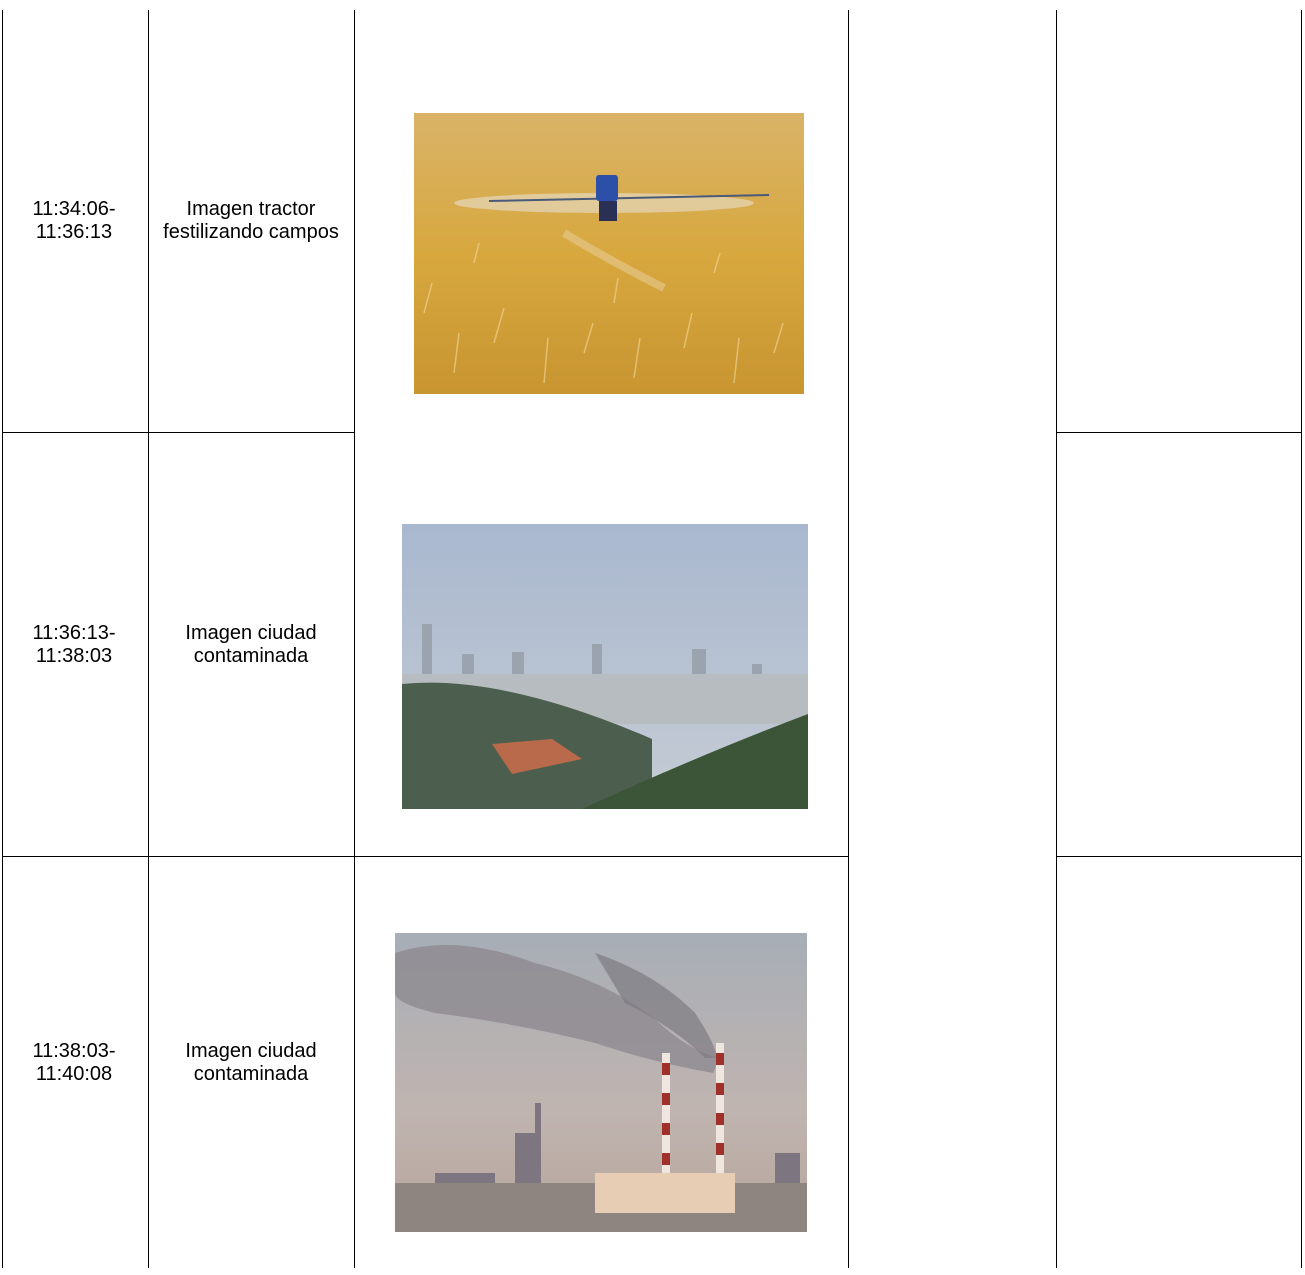 The image size is (1305, 1275). I want to click on tractor-photo, so click(609, 253).